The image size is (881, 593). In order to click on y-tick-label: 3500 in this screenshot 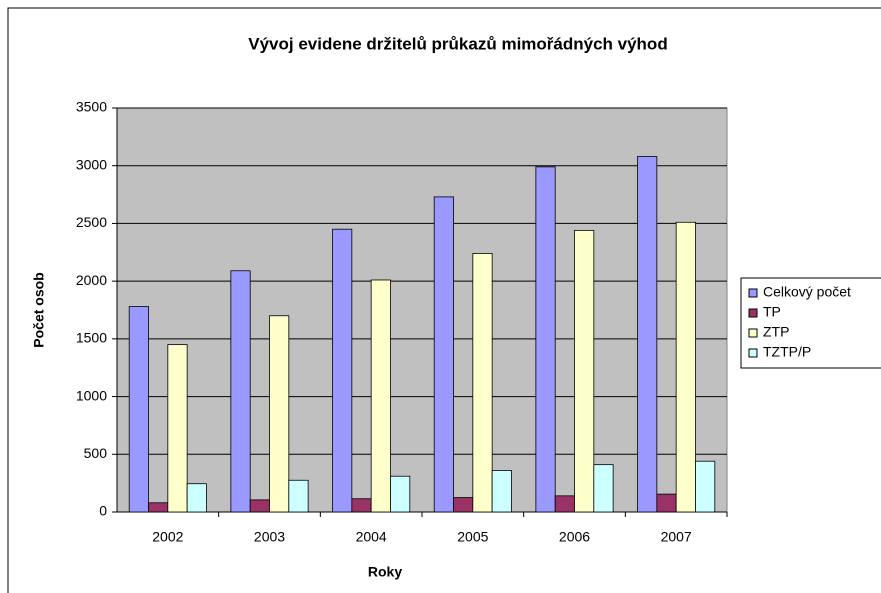, I will do `click(91, 107)`.